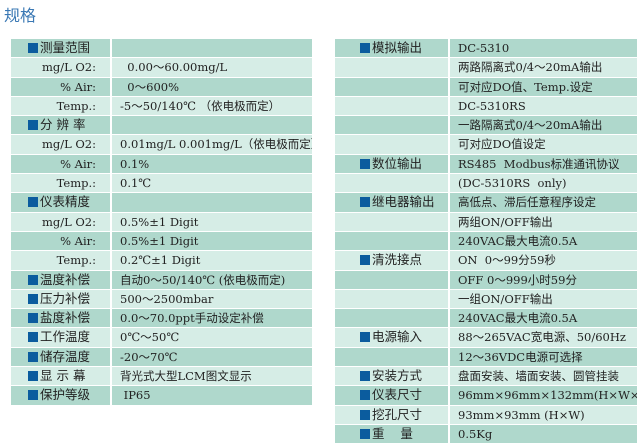  I want to click on spec-row: % Air: 0.1%, so click(161, 164).